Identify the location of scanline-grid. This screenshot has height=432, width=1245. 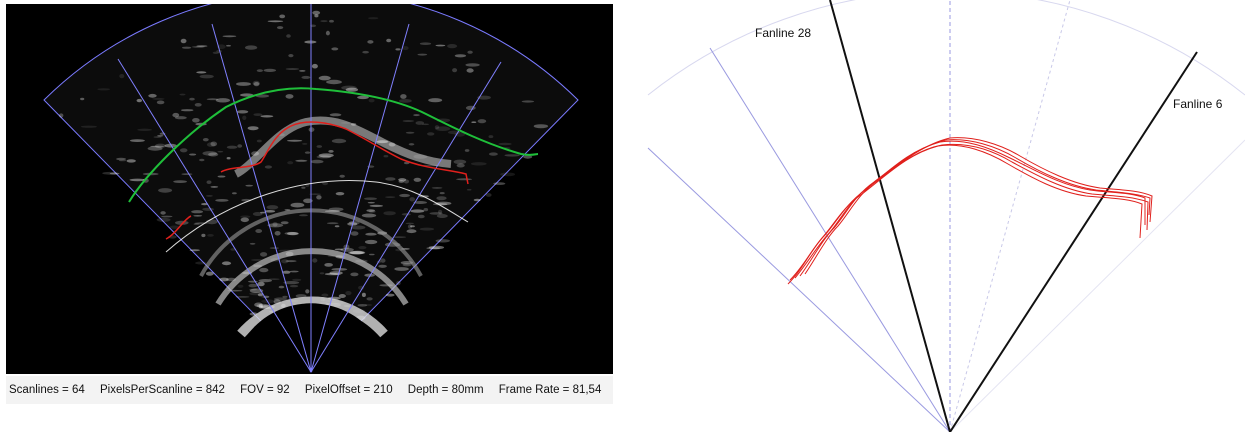
(214, 215).